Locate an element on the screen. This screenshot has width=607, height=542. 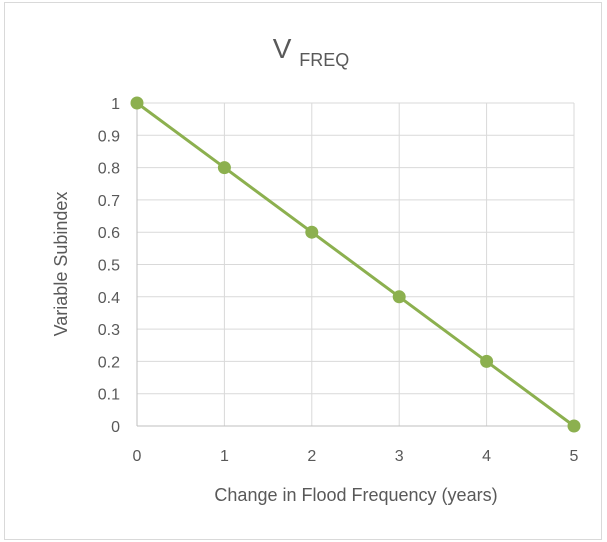
x-tick-label: 4 is located at coordinates (486, 456).